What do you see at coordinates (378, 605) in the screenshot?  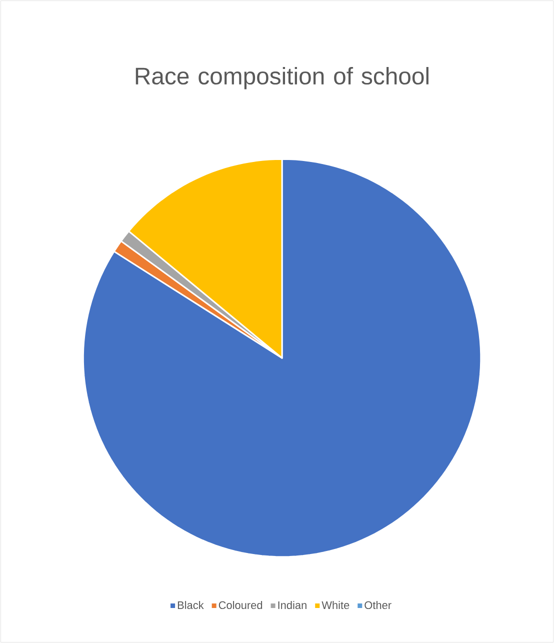 I see `legend-label: Other` at bounding box center [378, 605].